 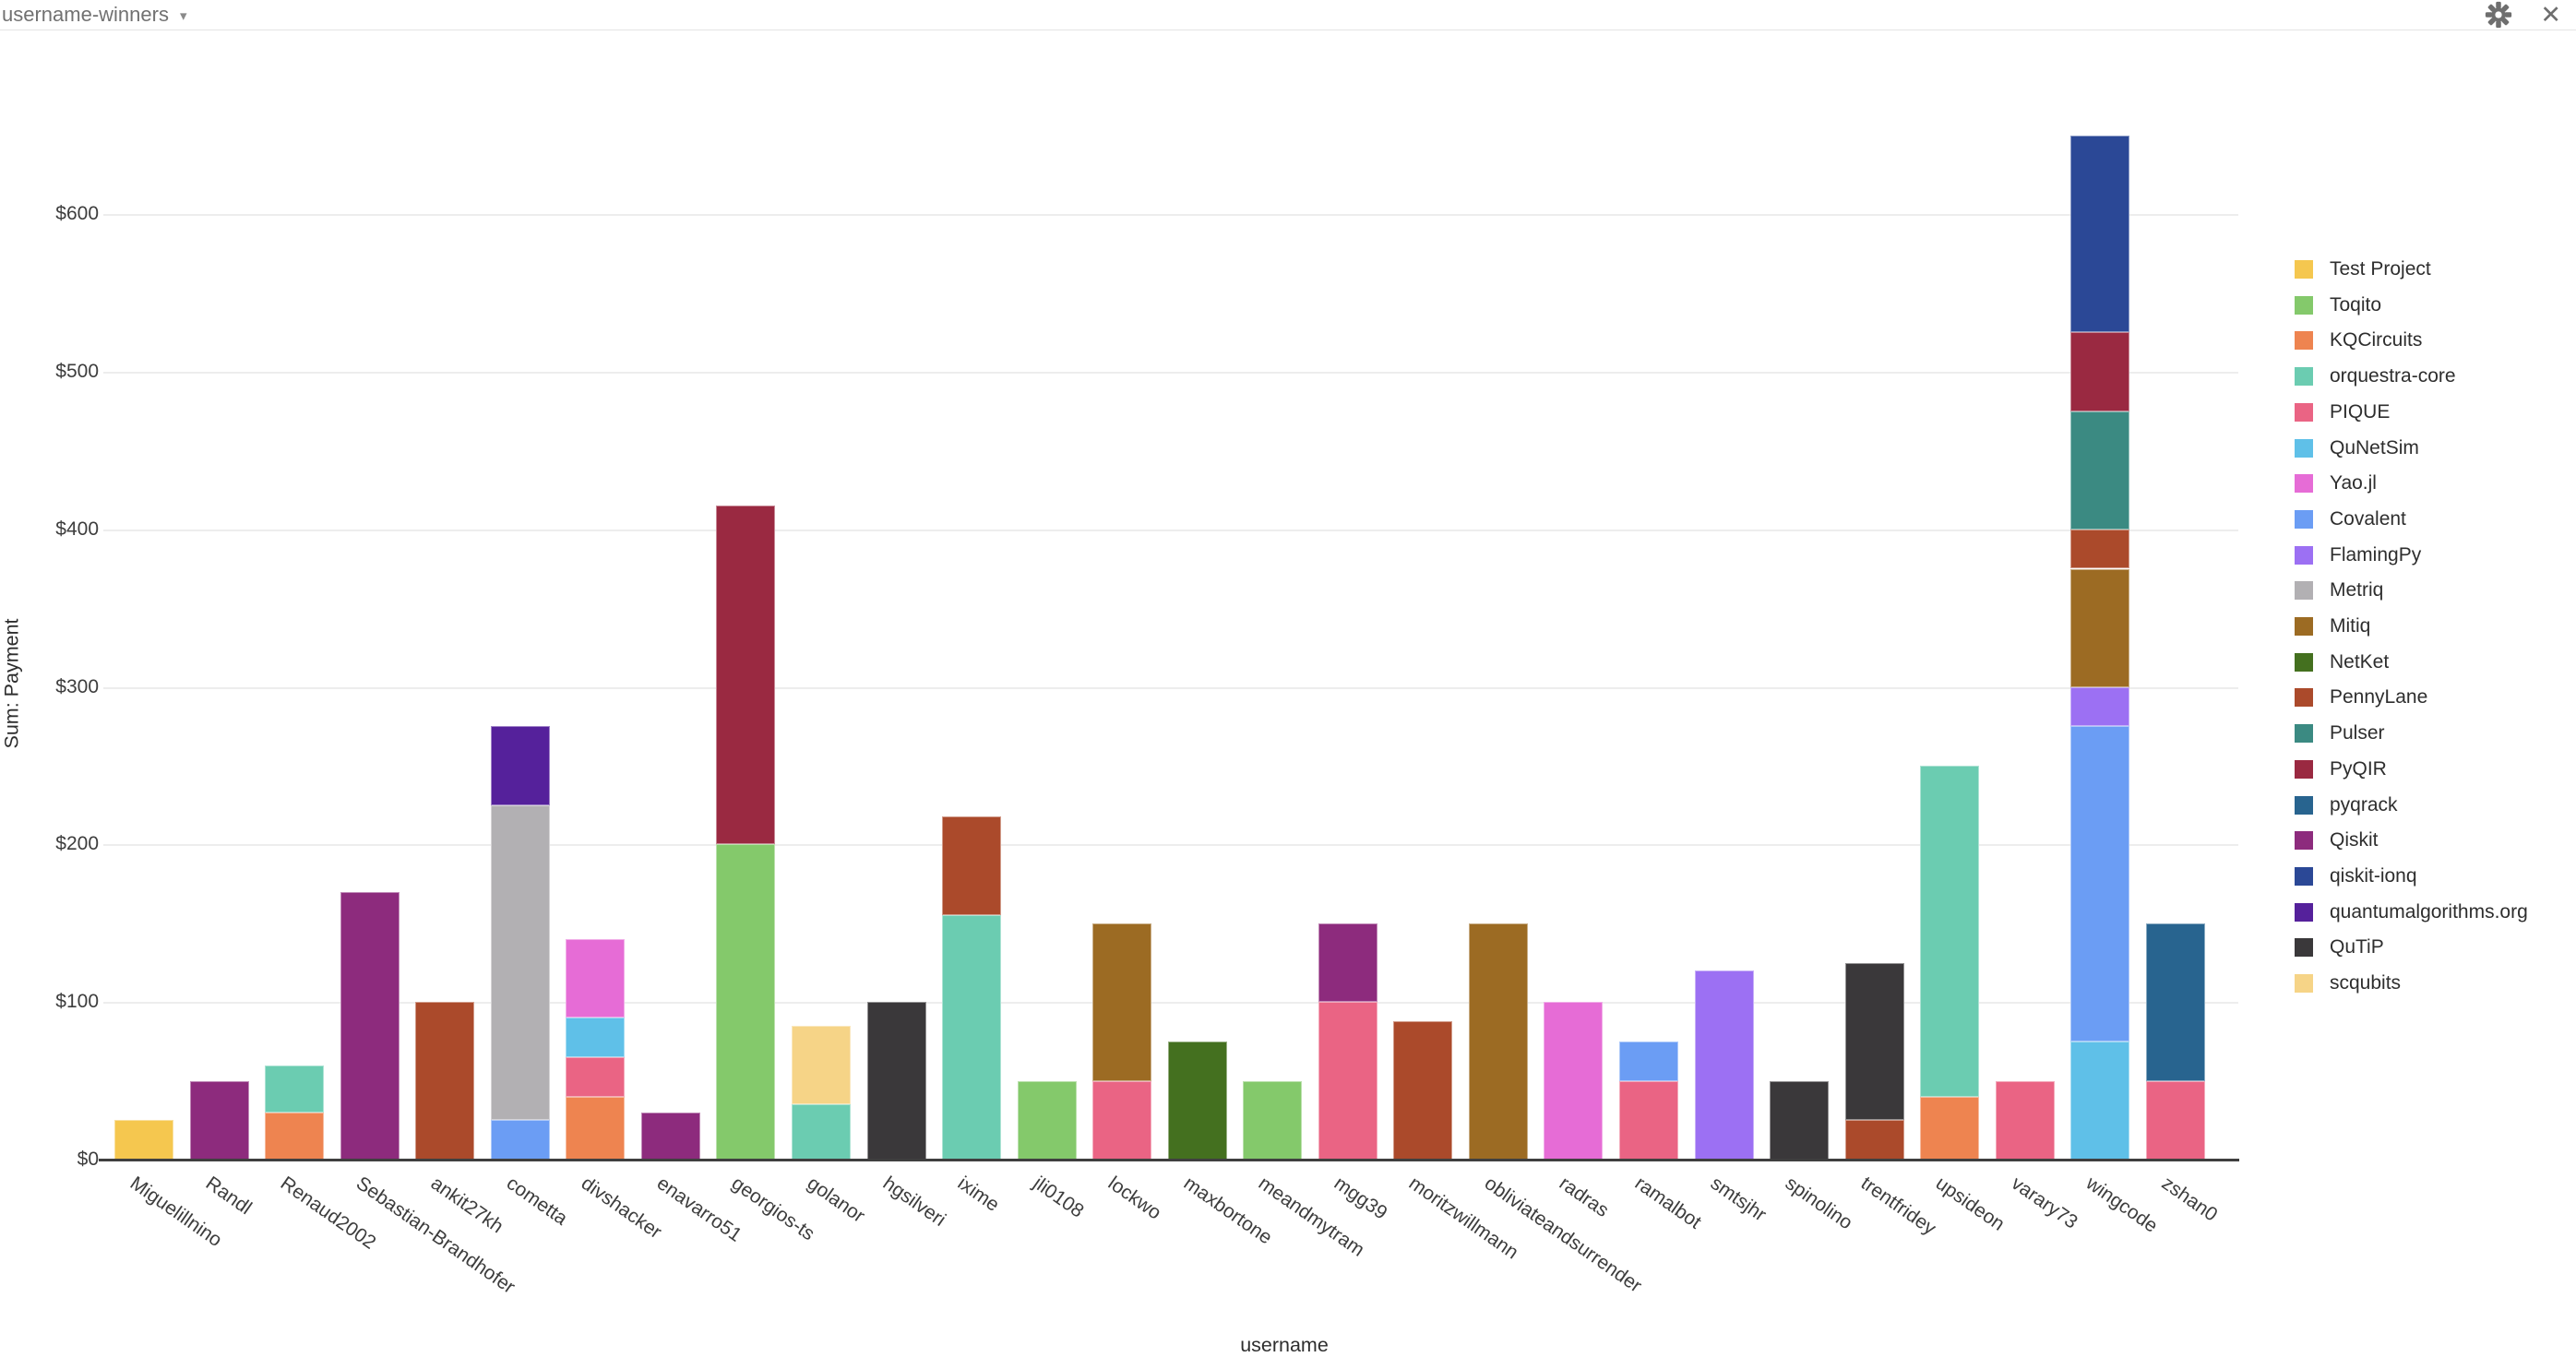 I want to click on header-actions: ✕, so click(x=2523, y=15).